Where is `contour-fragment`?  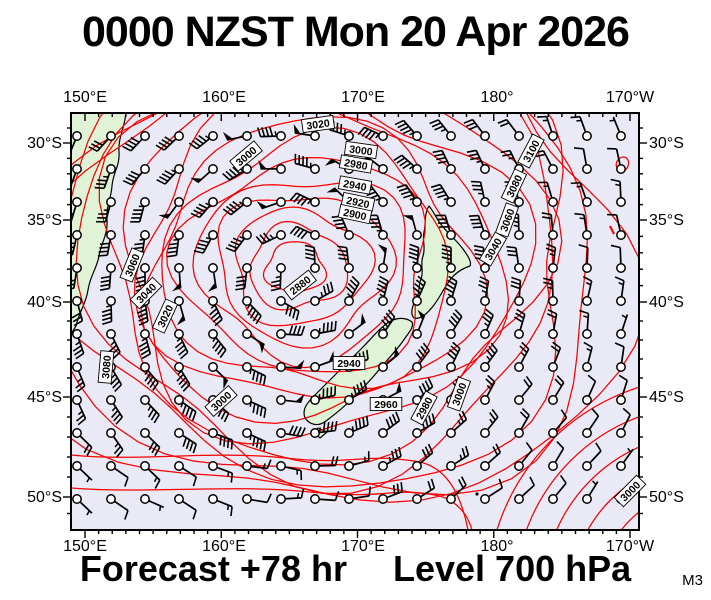
contour-fragment is located at coordinates (612, 230).